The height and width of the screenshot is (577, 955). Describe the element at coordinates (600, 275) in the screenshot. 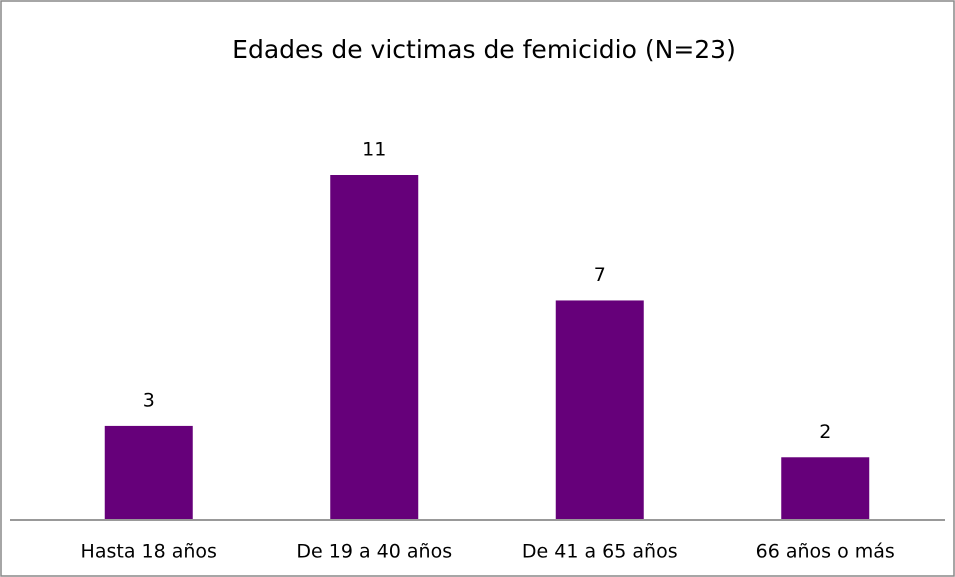

I see `data-label: 7` at that location.